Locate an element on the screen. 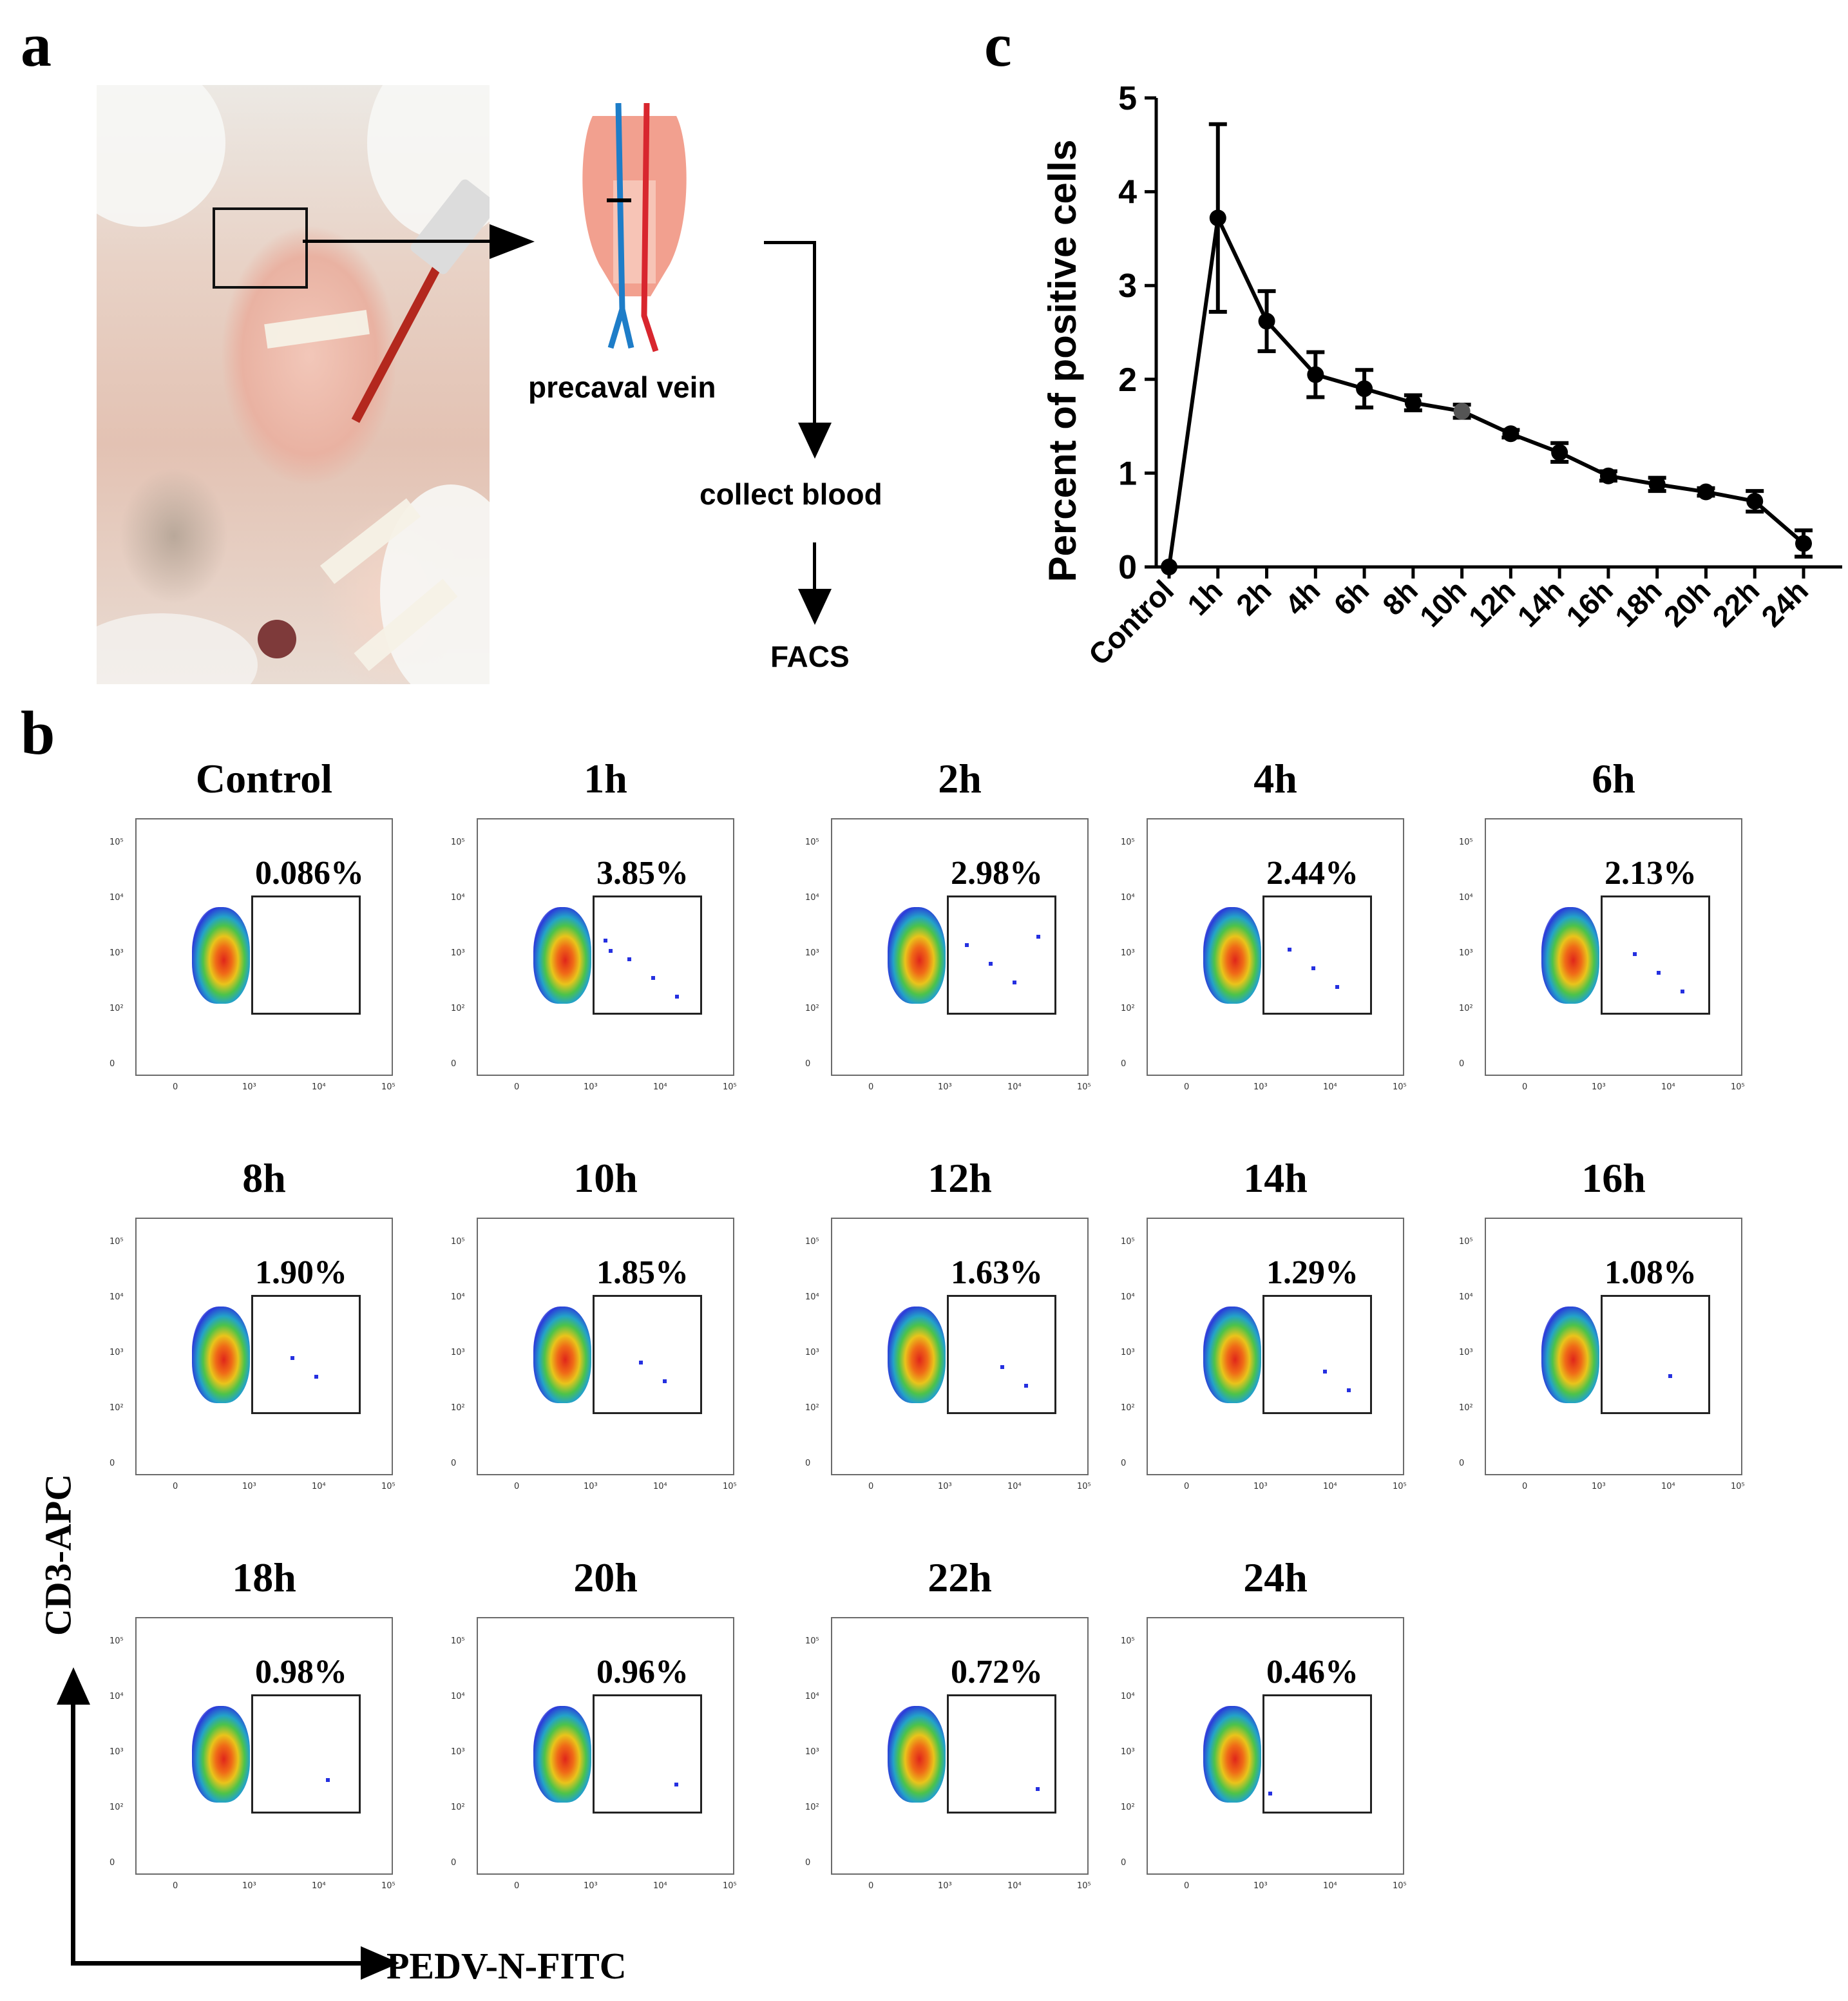  facs-panel-title: 12h is located at coordinates (960, 1178).